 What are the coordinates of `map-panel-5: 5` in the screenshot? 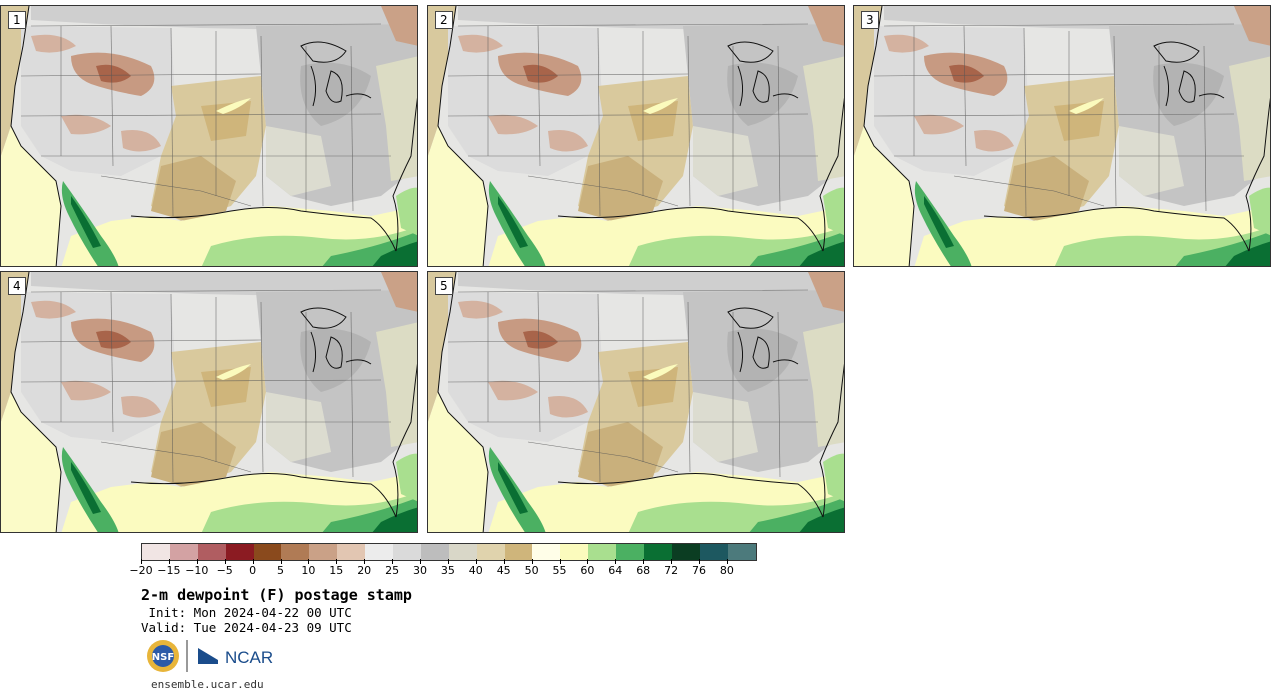 It's located at (636, 402).